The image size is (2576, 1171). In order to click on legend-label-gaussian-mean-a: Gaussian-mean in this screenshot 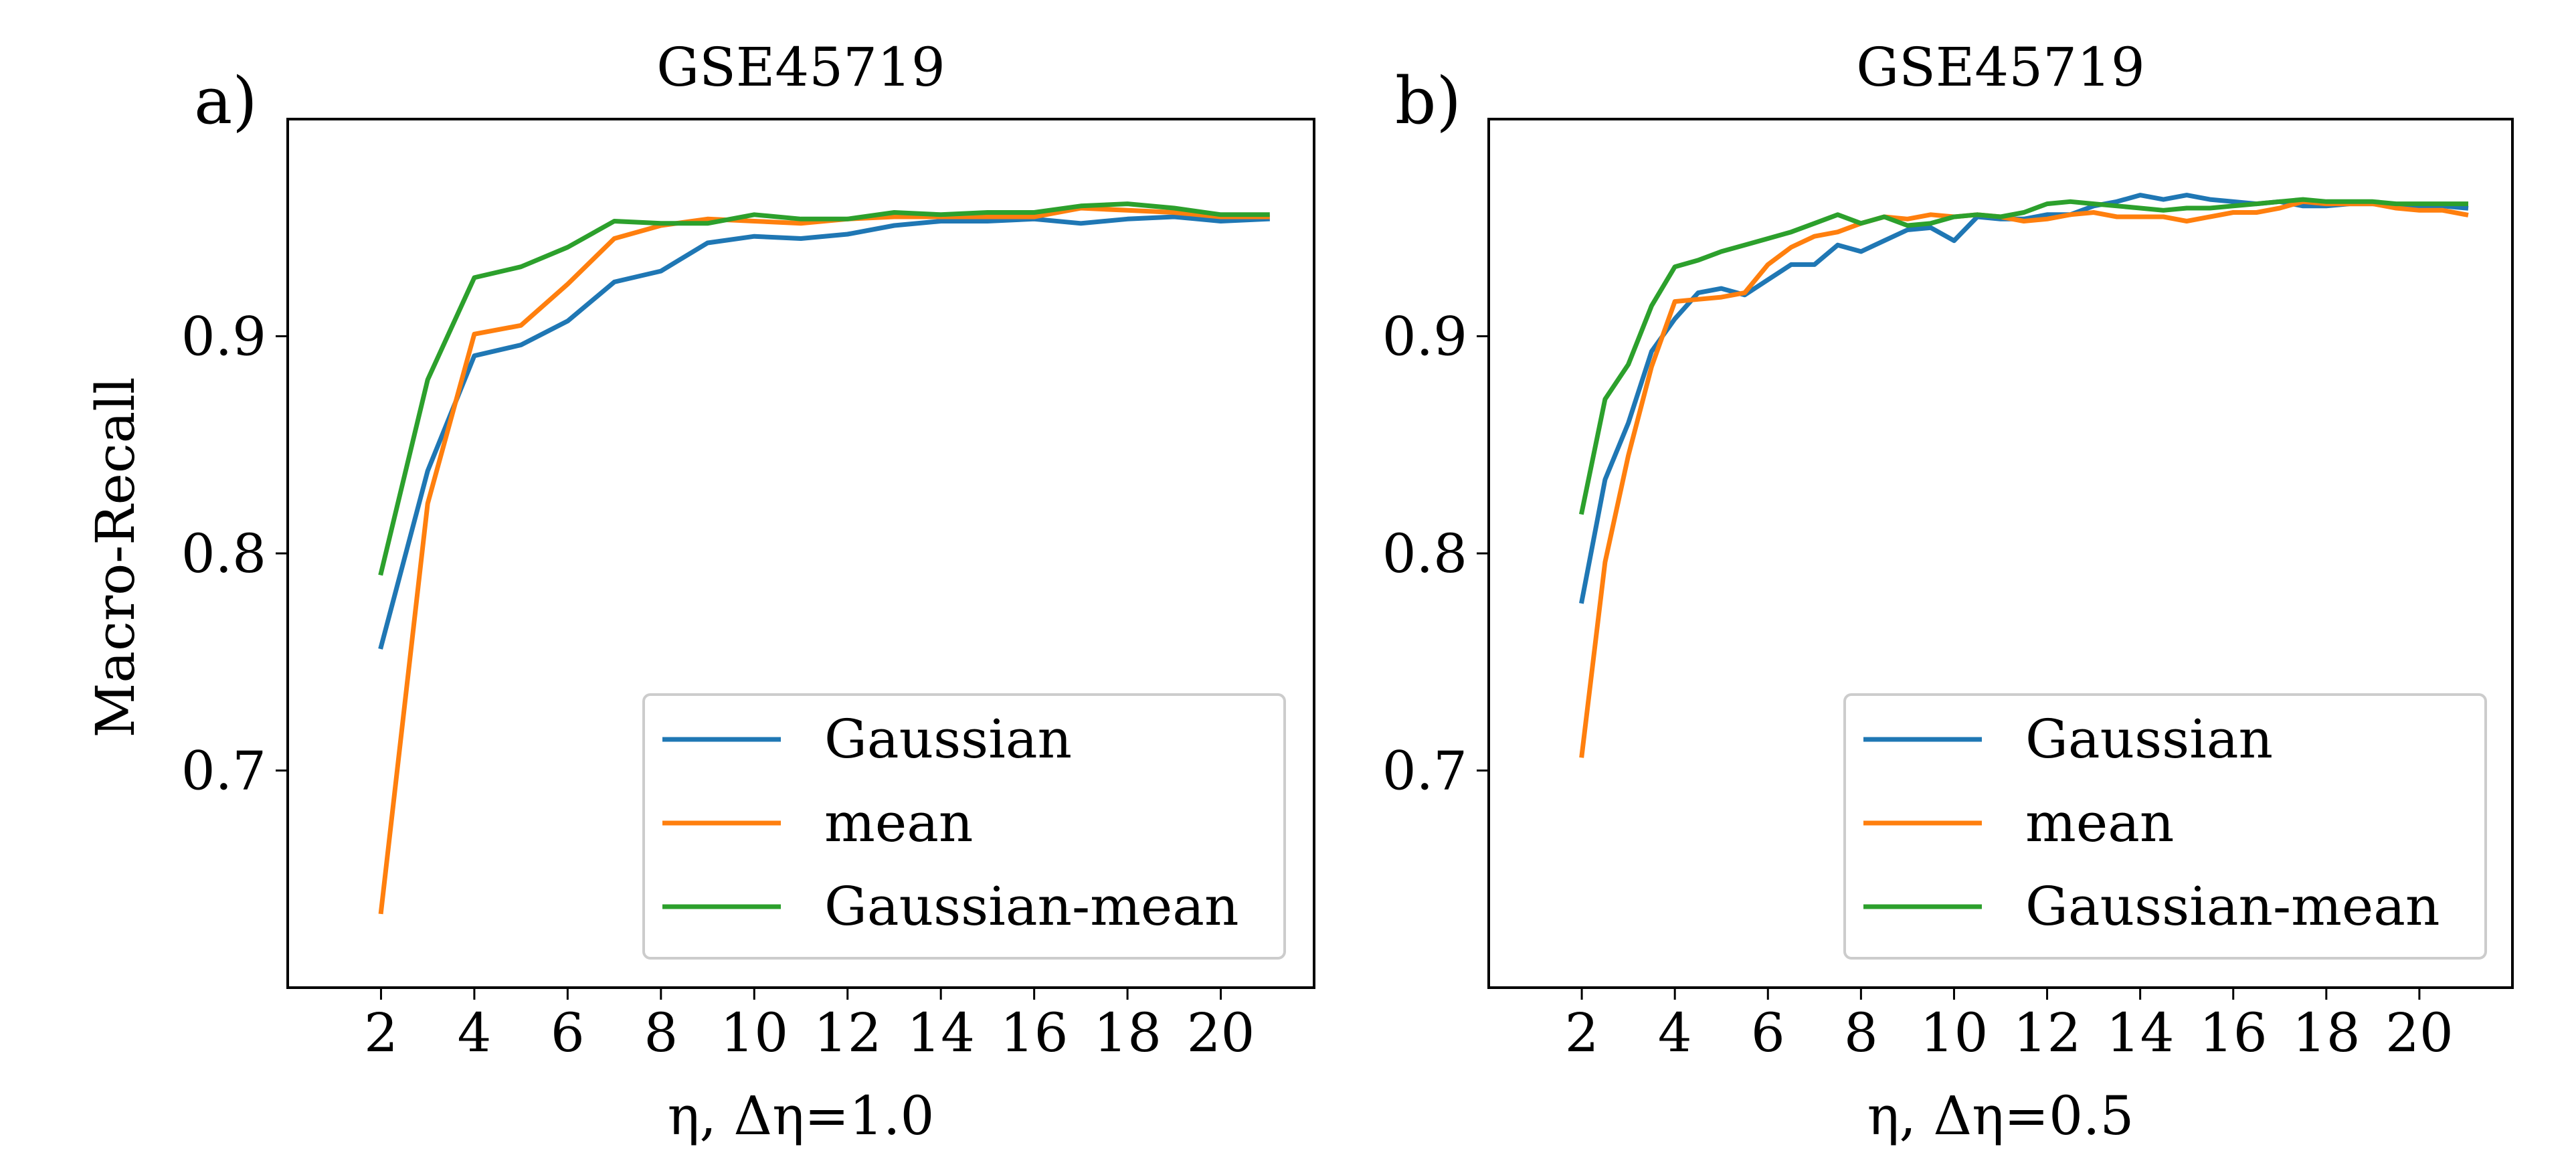, I will do `click(1031, 906)`.